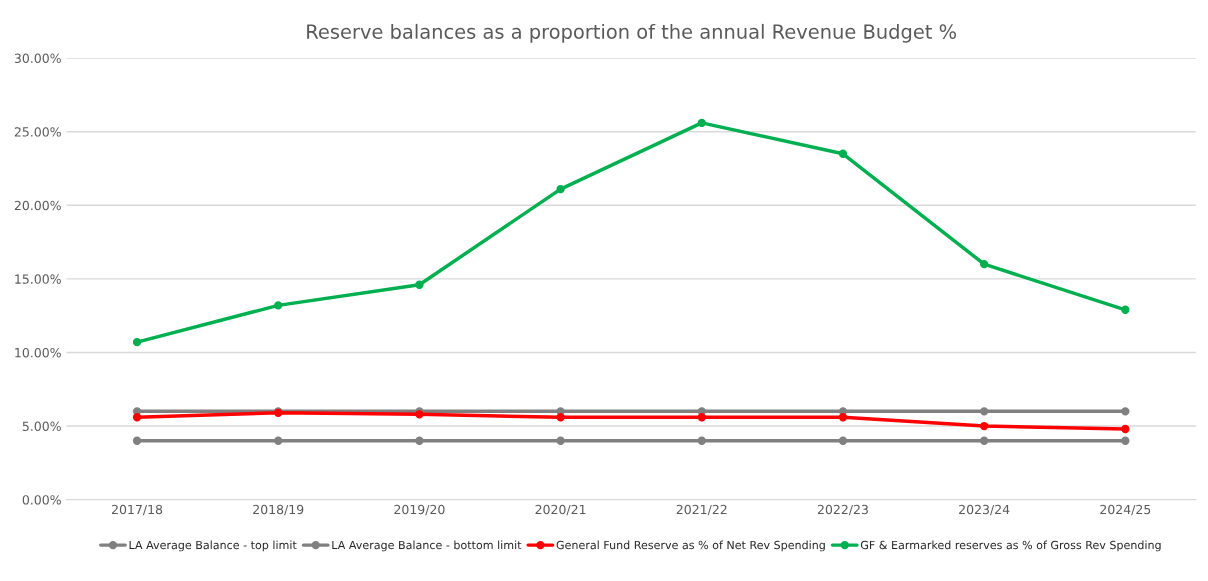  What do you see at coordinates (38, 352) in the screenshot?
I see `y-tick-label: 10.00%` at bounding box center [38, 352].